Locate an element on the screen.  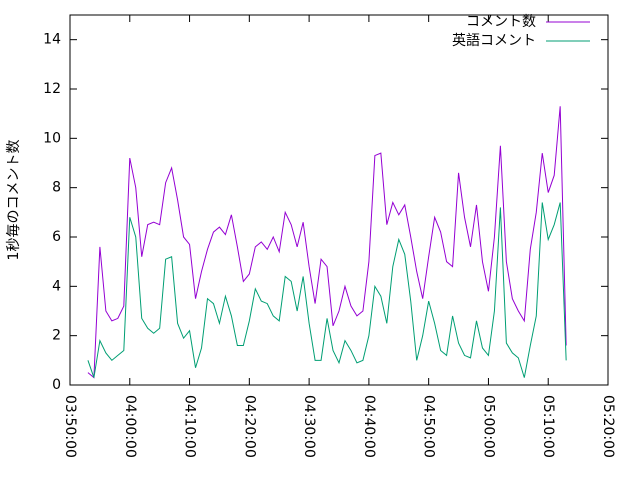
x-tick-label: 05:20:00 is located at coordinates (608, 426).